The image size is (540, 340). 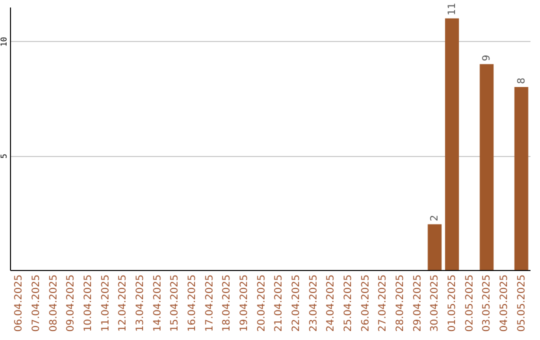 I want to click on x-tick-label: 16.04.2025, so click(x=192, y=303).